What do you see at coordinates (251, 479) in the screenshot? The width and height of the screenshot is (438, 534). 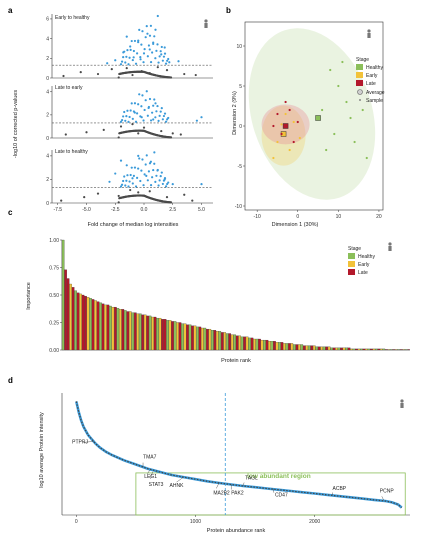 I see `protein-annotation-label: TAGL` at bounding box center [251, 479].